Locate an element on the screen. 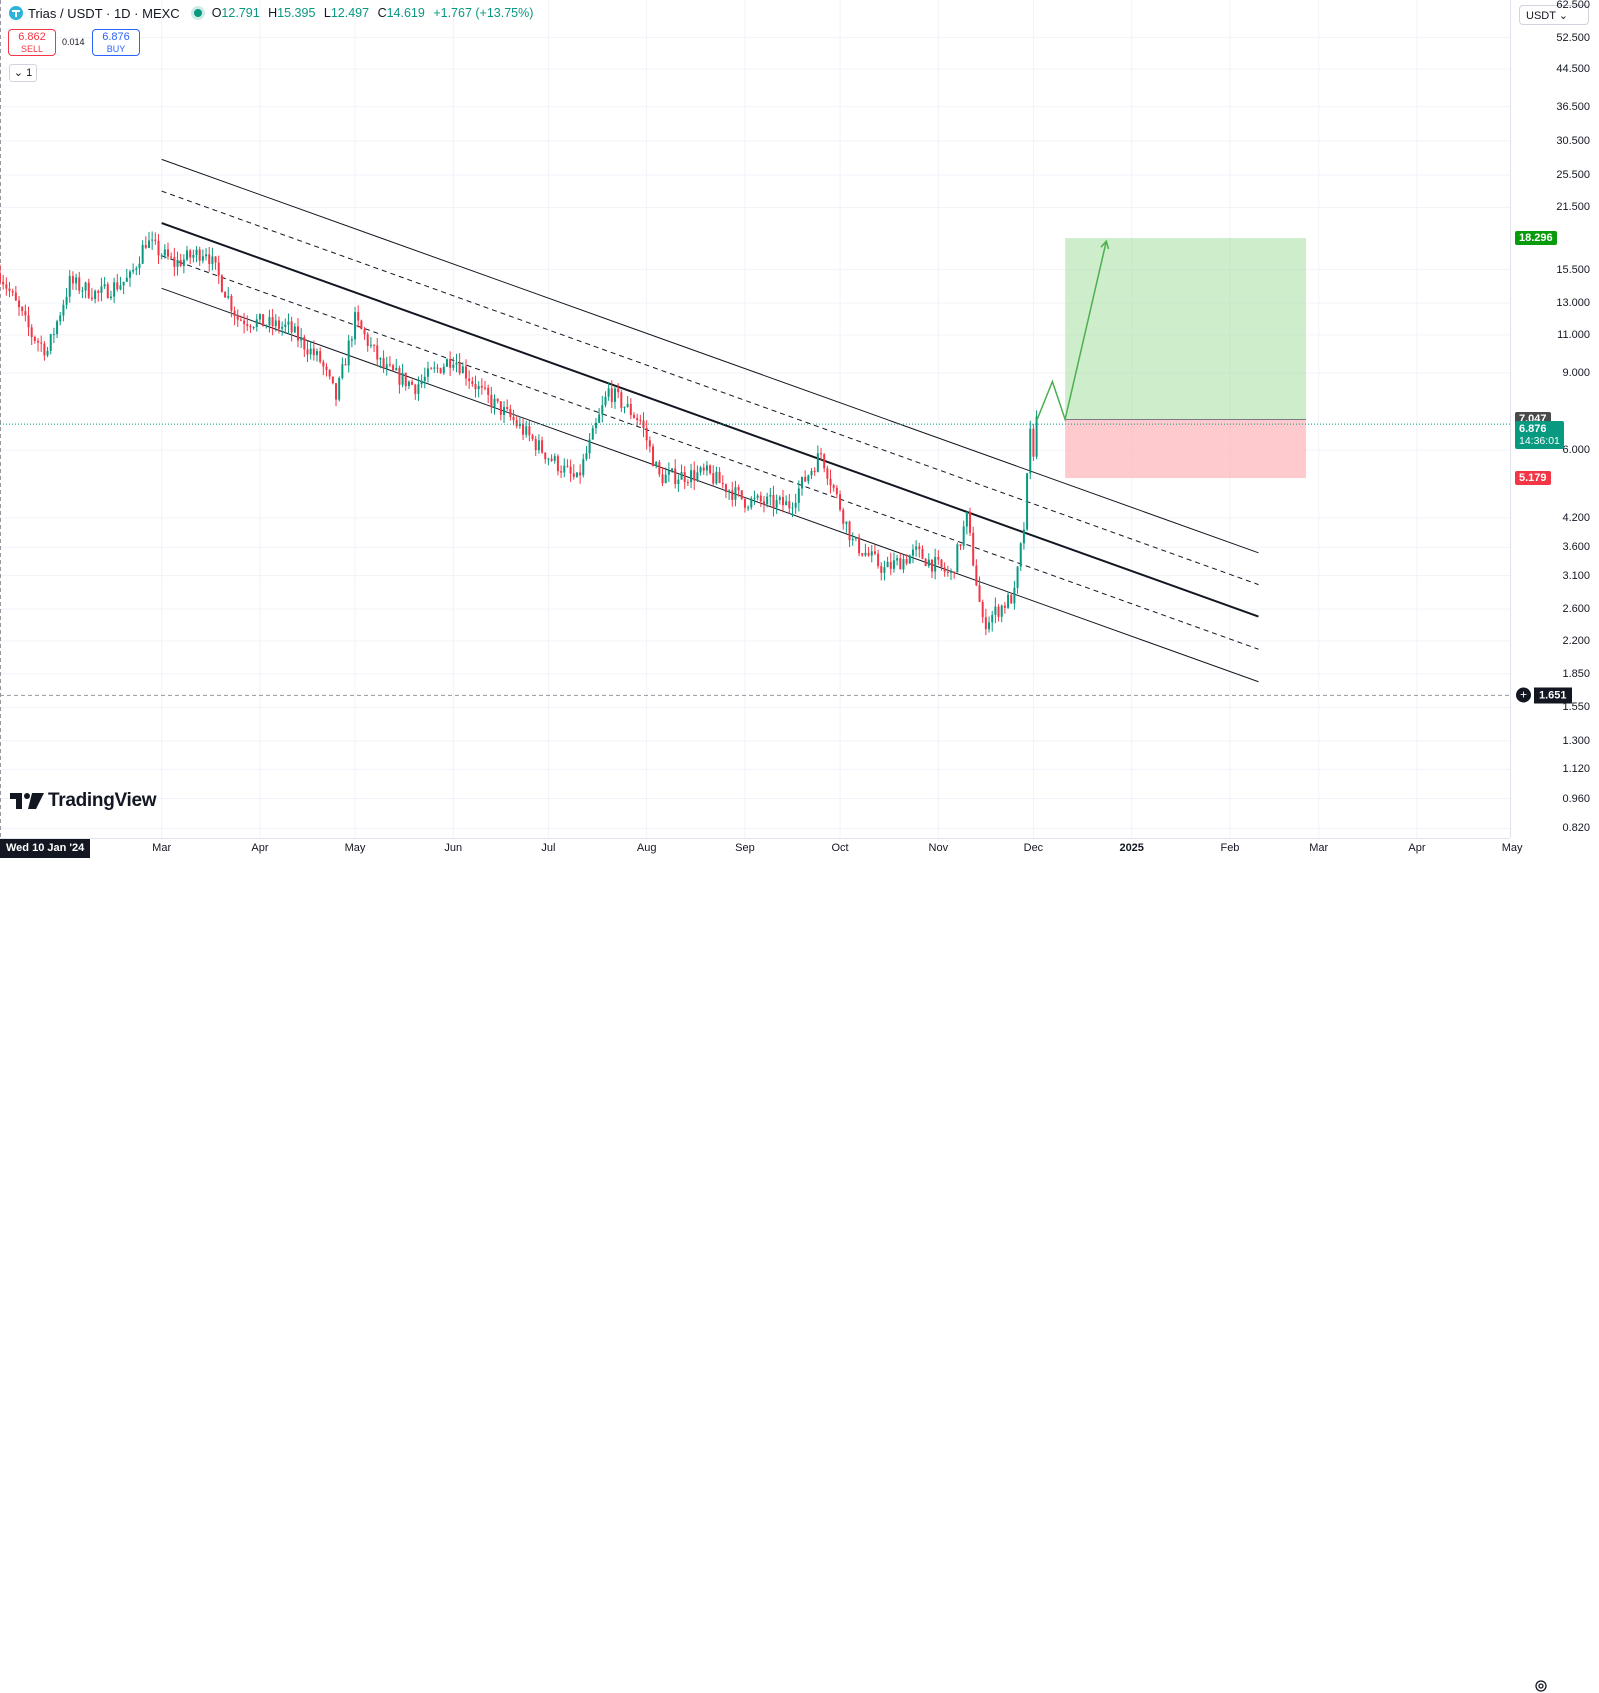 This screenshot has height=1693, width=1599. tradingview-logo: TradingView is located at coordinates (83, 801).